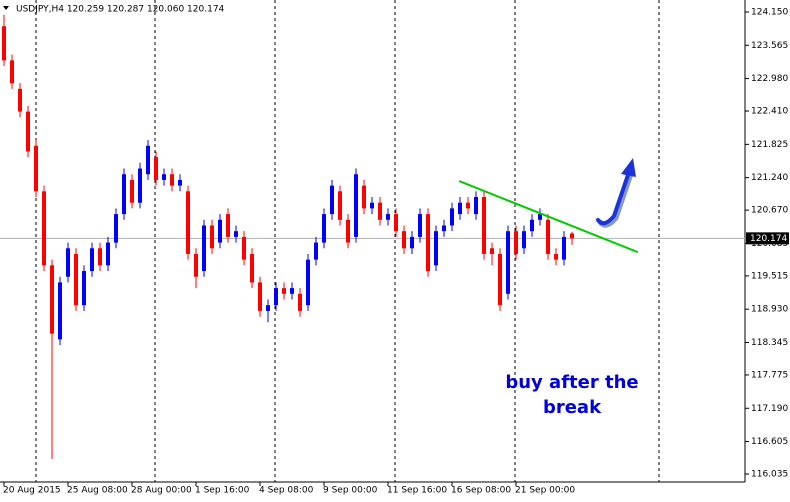  I want to click on x-tick-label: 16 Sep 08:00, so click(481, 491).